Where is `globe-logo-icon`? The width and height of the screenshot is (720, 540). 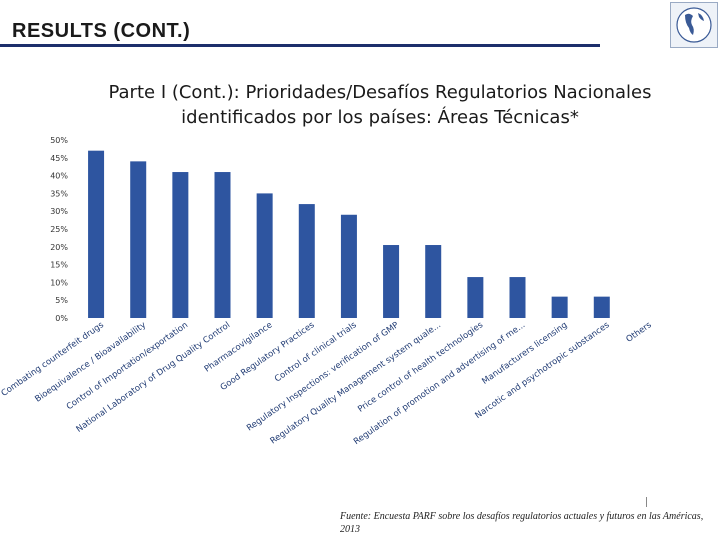 globe-logo-icon is located at coordinates (694, 25).